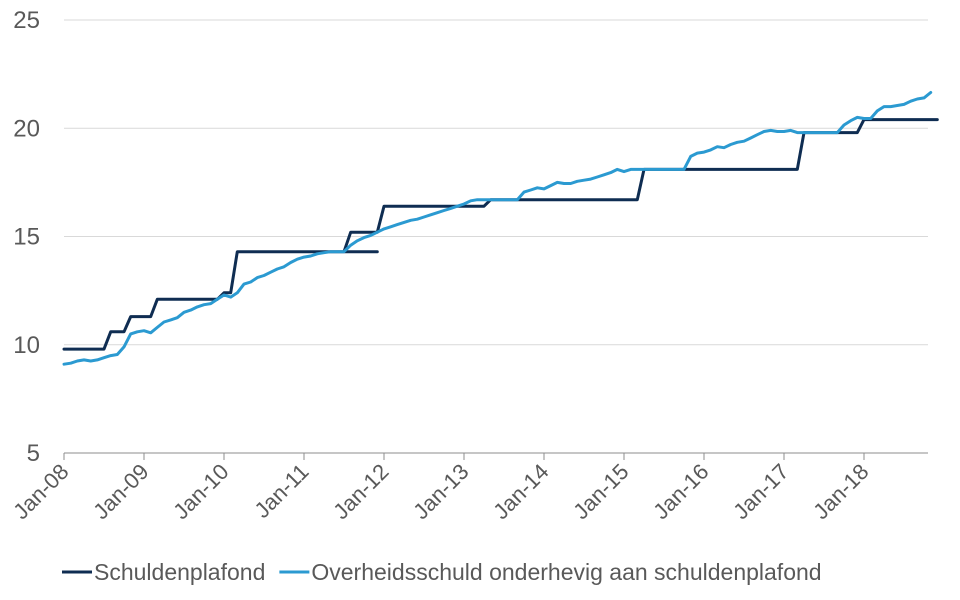  Describe the element at coordinates (495, 456) in the screenshot. I see `x-axis` at that location.